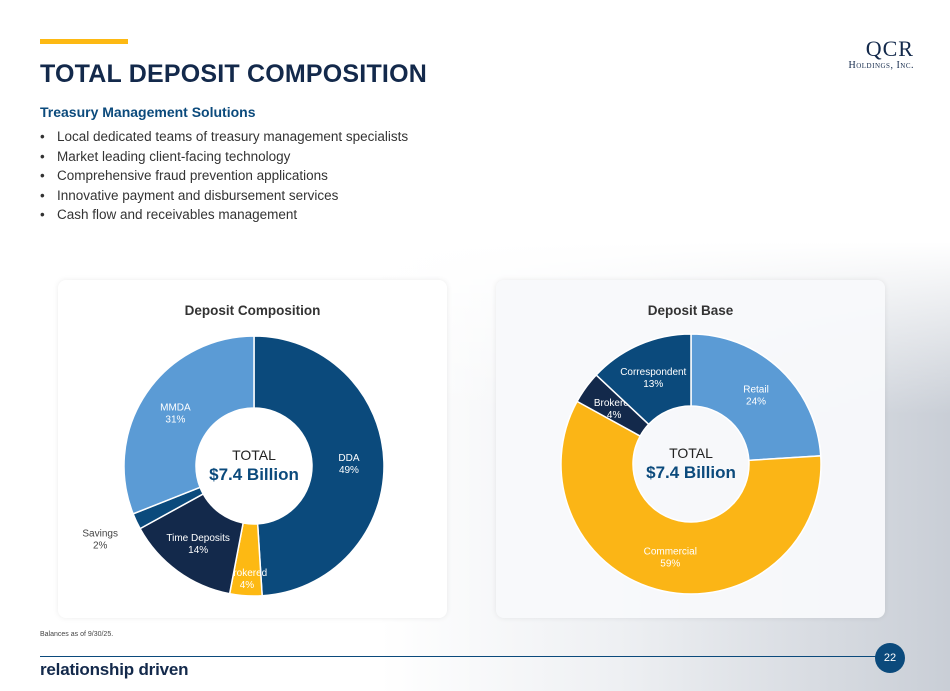 The width and height of the screenshot is (950, 691). I want to click on slice-commercial, so click(691, 497).